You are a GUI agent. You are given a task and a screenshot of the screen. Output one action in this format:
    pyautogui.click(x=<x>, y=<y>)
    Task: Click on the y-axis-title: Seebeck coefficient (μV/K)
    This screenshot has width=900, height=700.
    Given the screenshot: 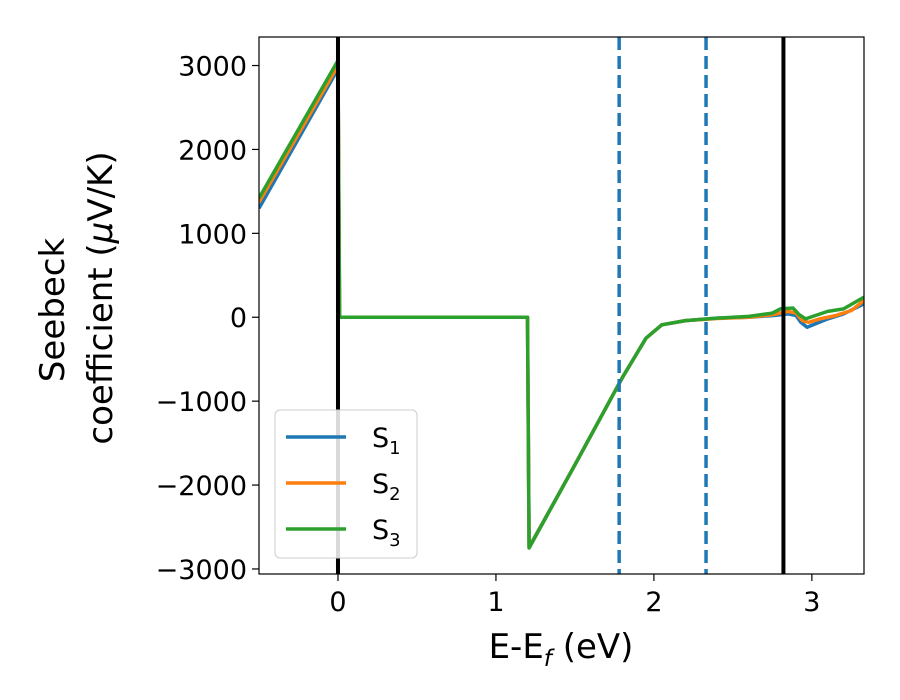 What is the action you would take?
    pyautogui.click(x=77, y=297)
    